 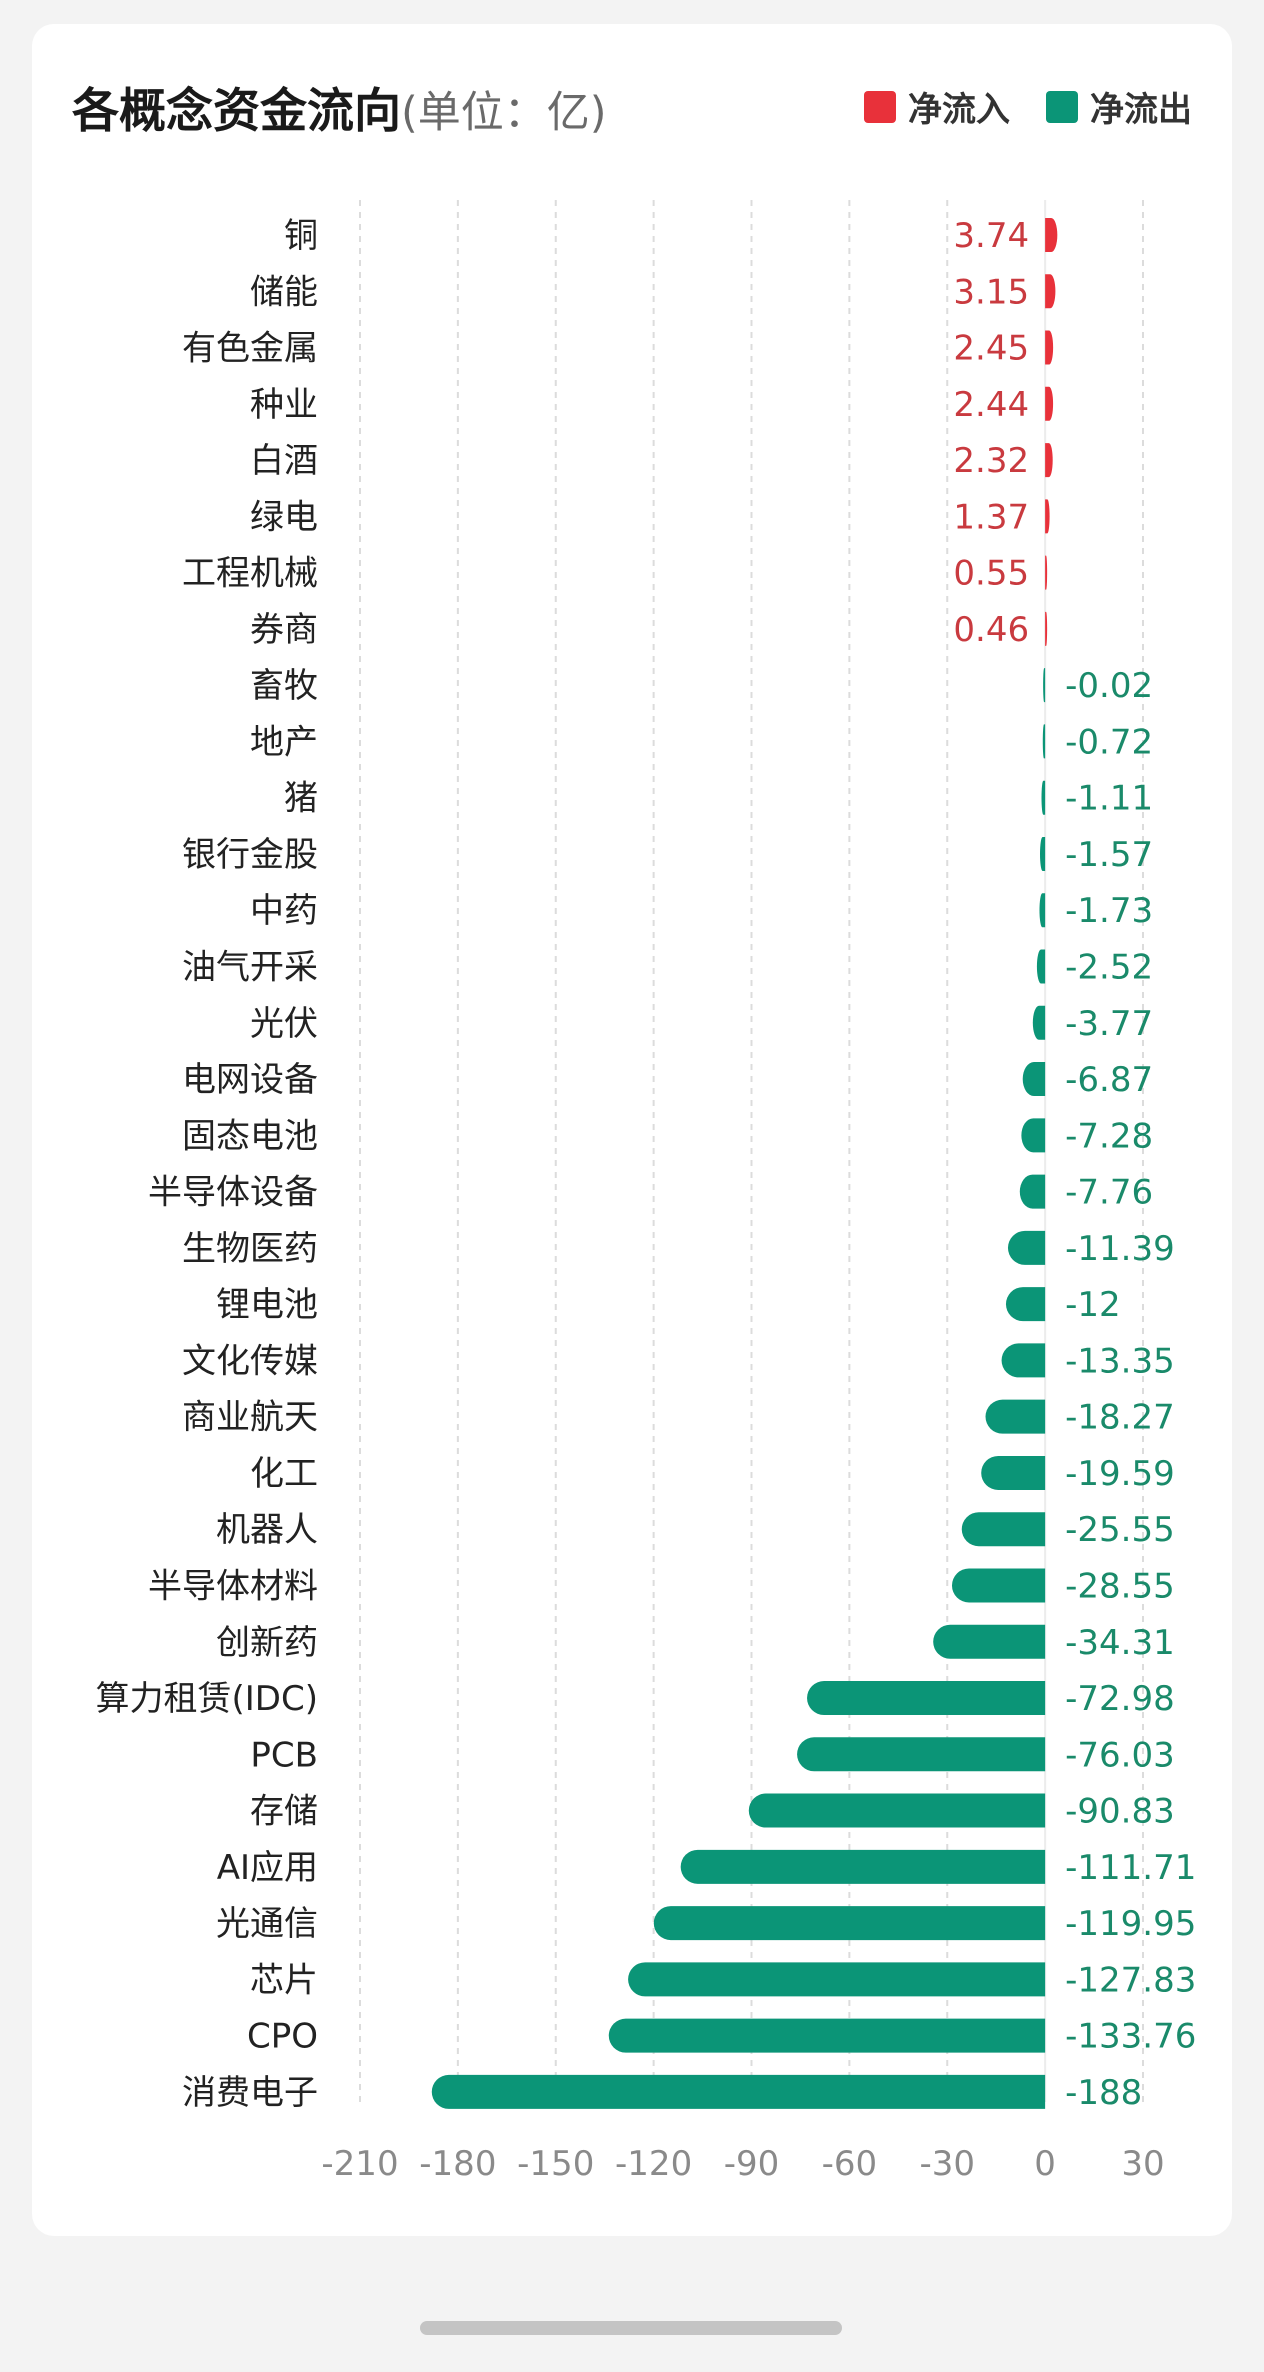 I want to click on category-label: 存储, so click(x=284, y=1812).